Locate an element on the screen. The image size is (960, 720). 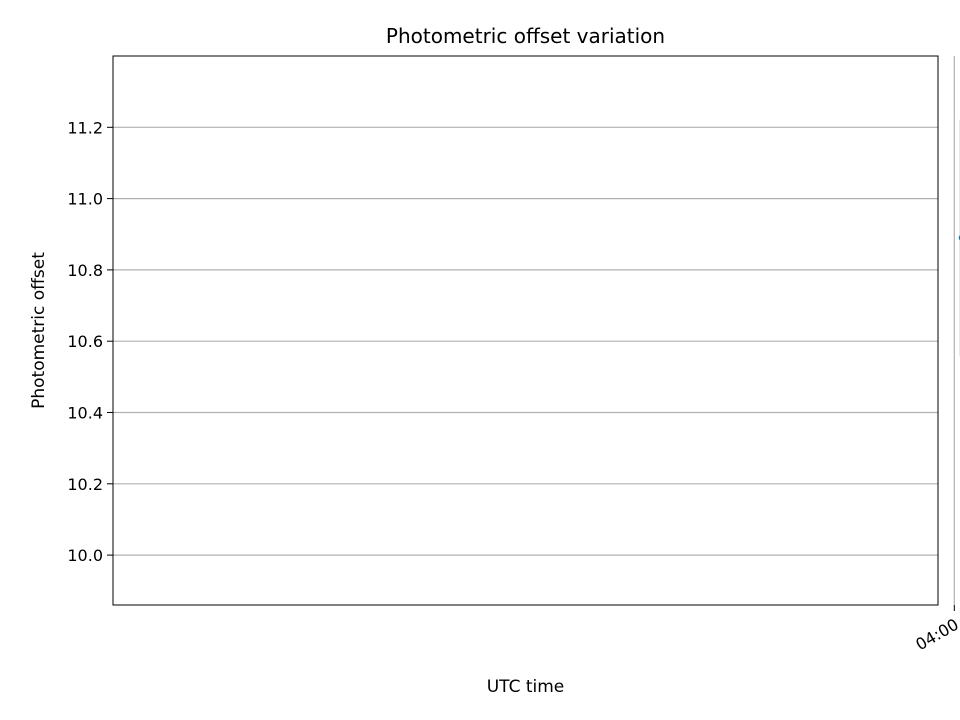
y-tick-label: 11.0 is located at coordinates (85, 199).